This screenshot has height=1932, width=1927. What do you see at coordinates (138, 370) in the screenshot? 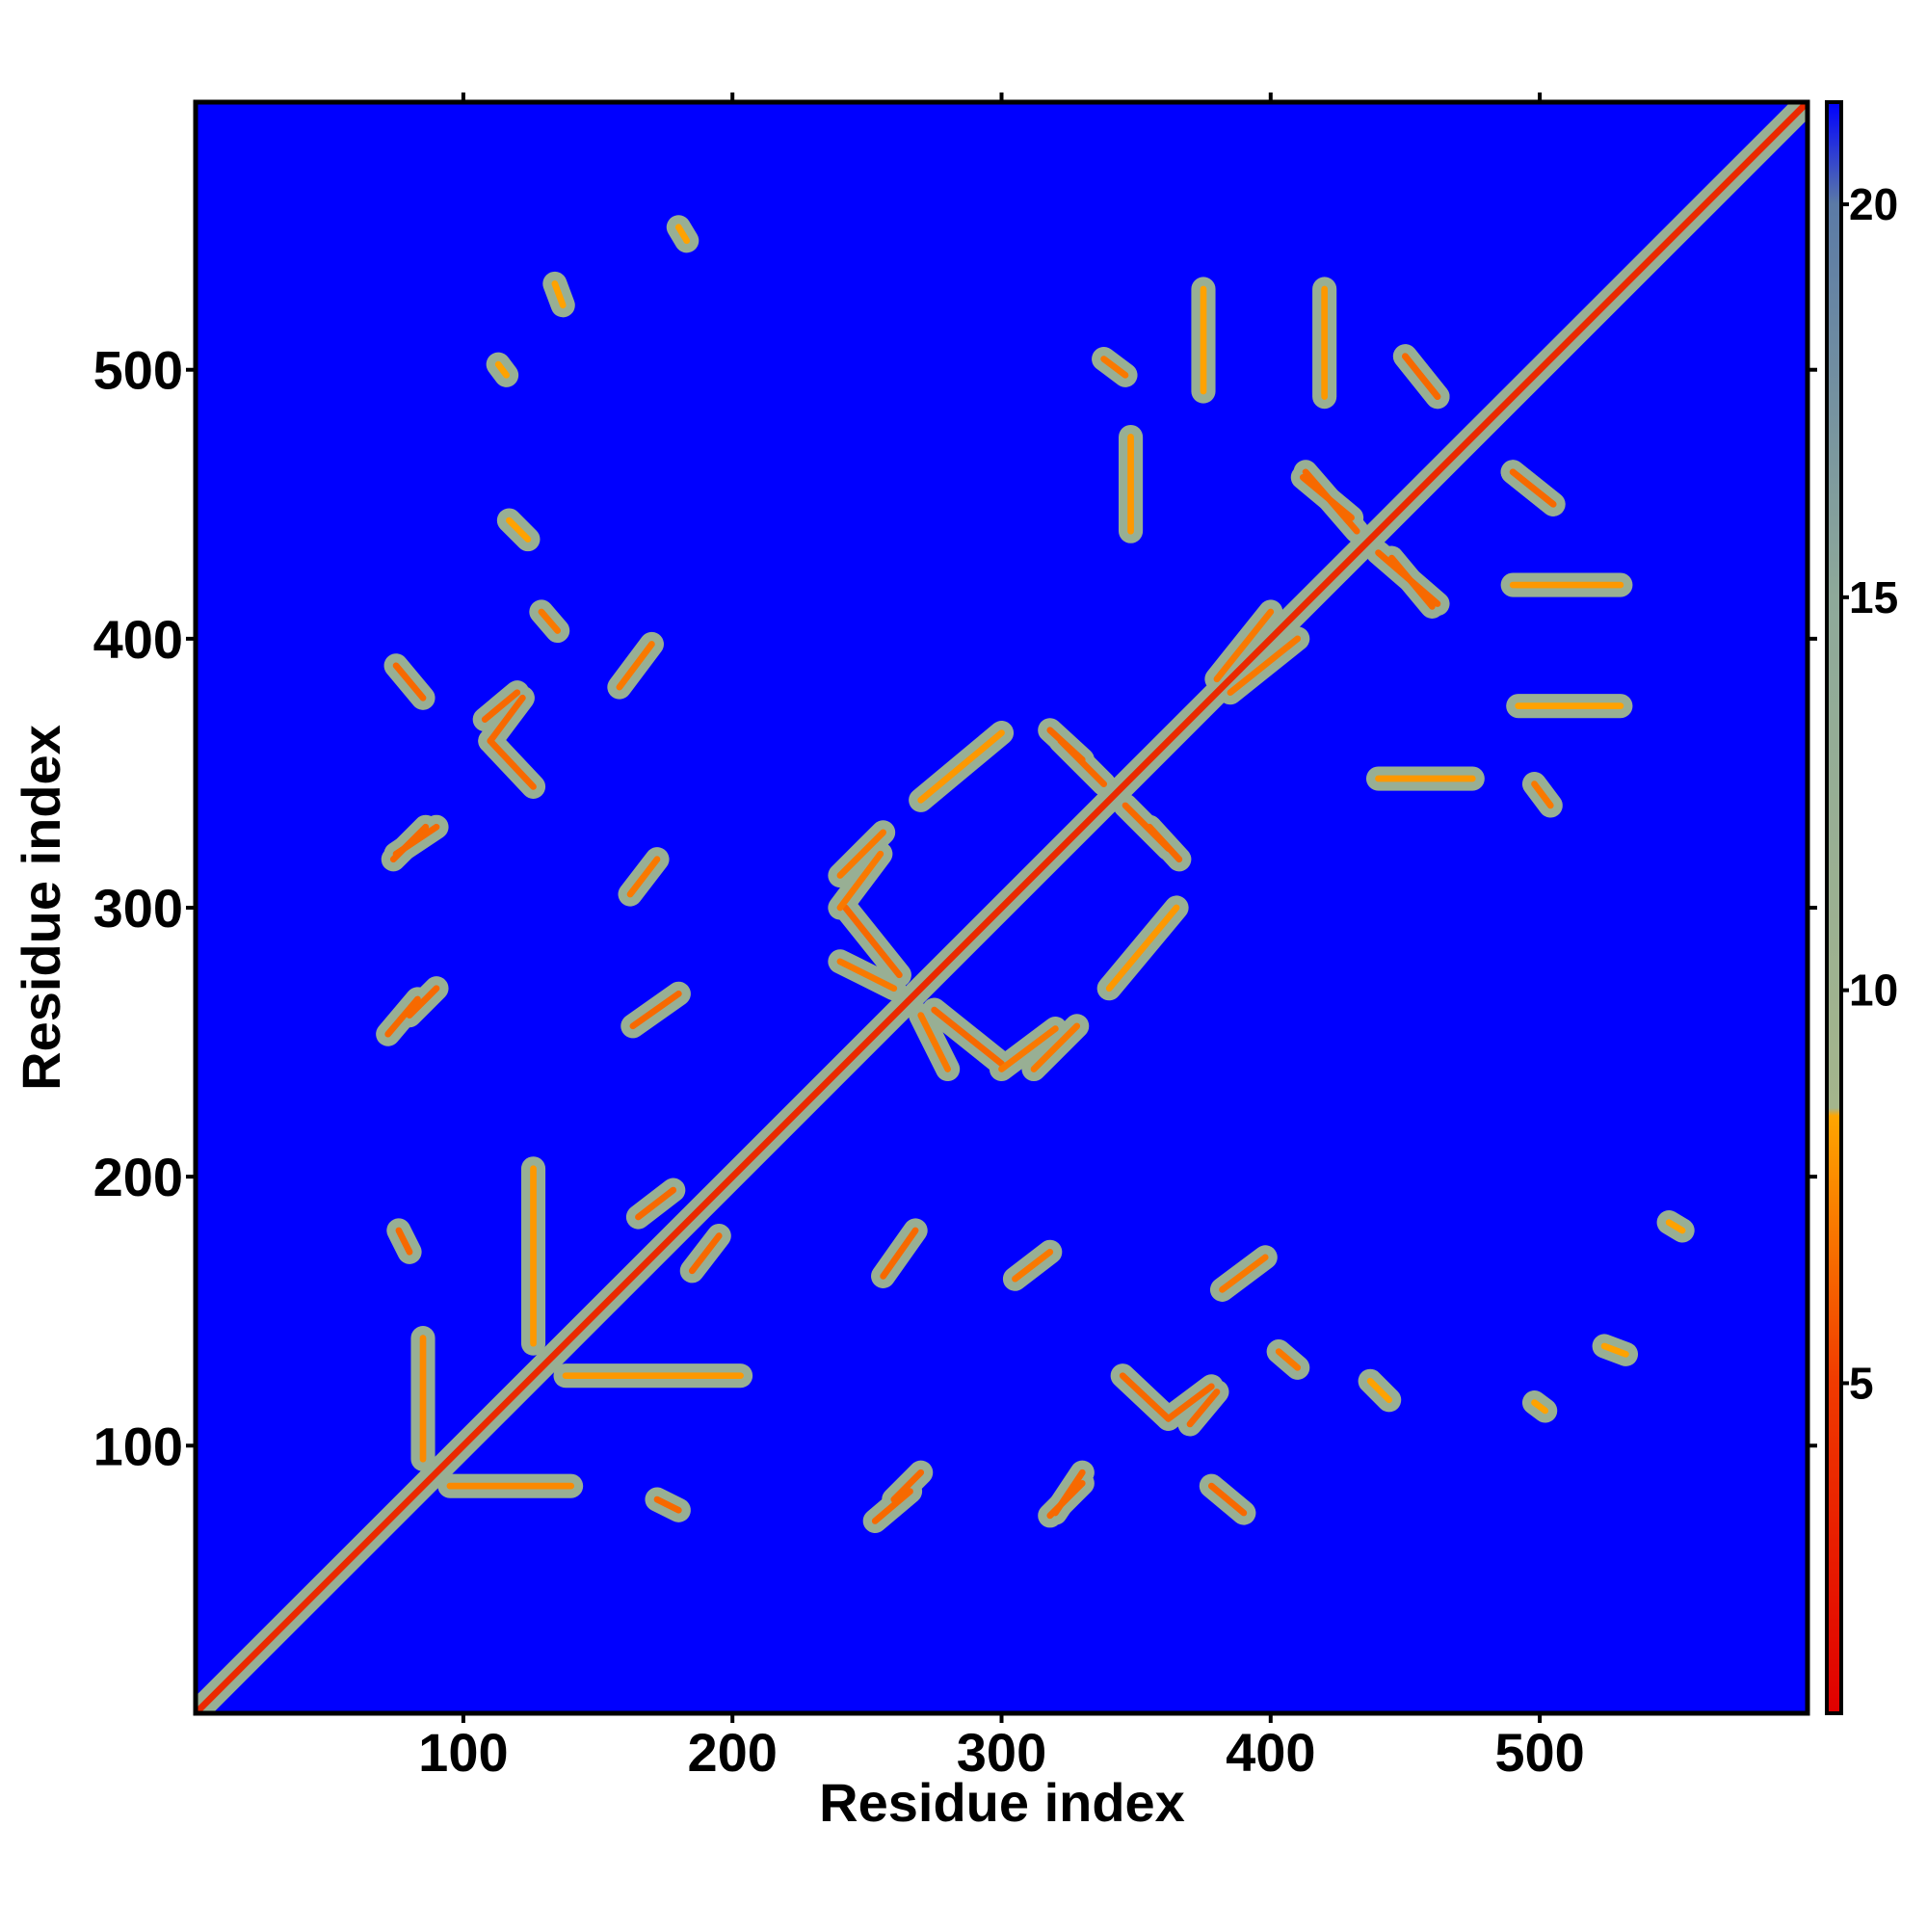
I see `y-tick-label: 500` at bounding box center [138, 370].